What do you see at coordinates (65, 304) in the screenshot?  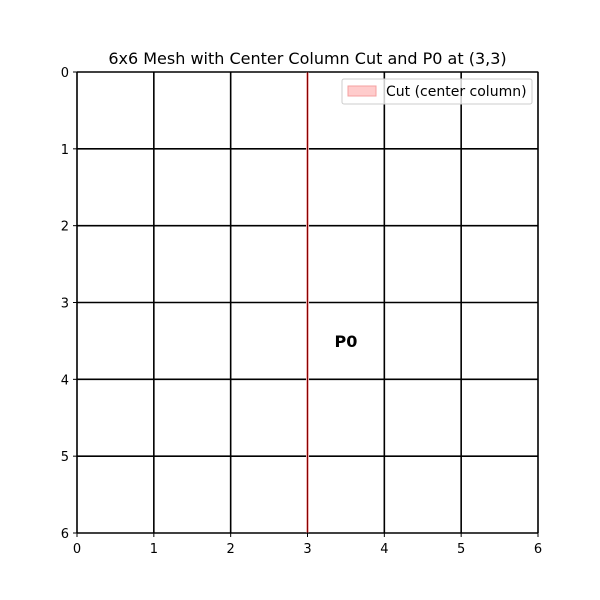 I see `y-tick-label: 3` at bounding box center [65, 304].